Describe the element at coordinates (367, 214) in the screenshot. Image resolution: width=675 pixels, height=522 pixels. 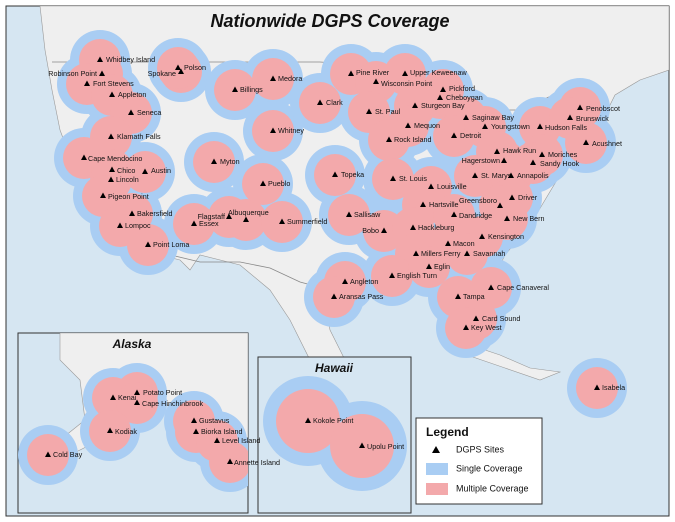
I see `site-label: Sallisaw` at that location.